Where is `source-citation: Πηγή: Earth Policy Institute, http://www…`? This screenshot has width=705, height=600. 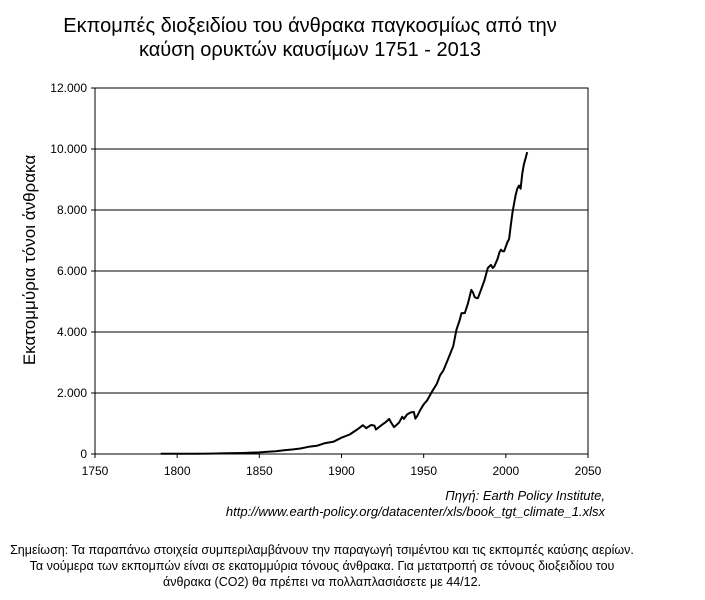
source-citation: Πηγή: Earth Policy Institute, http://www… is located at coordinates (415, 504).